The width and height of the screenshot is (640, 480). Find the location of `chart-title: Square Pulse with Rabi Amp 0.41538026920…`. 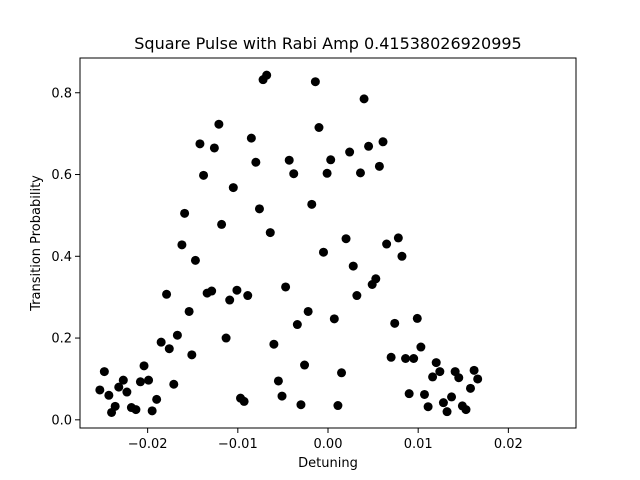

chart-title: Square Pulse with Rabi Amp 0.41538026920… is located at coordinates (327, 43).